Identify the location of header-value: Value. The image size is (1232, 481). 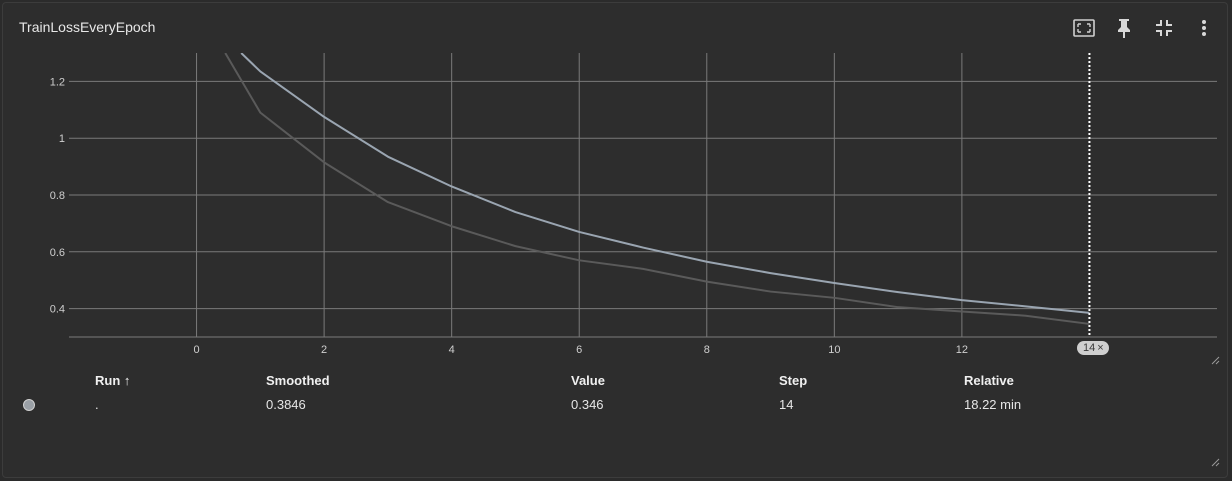
(588, 380).